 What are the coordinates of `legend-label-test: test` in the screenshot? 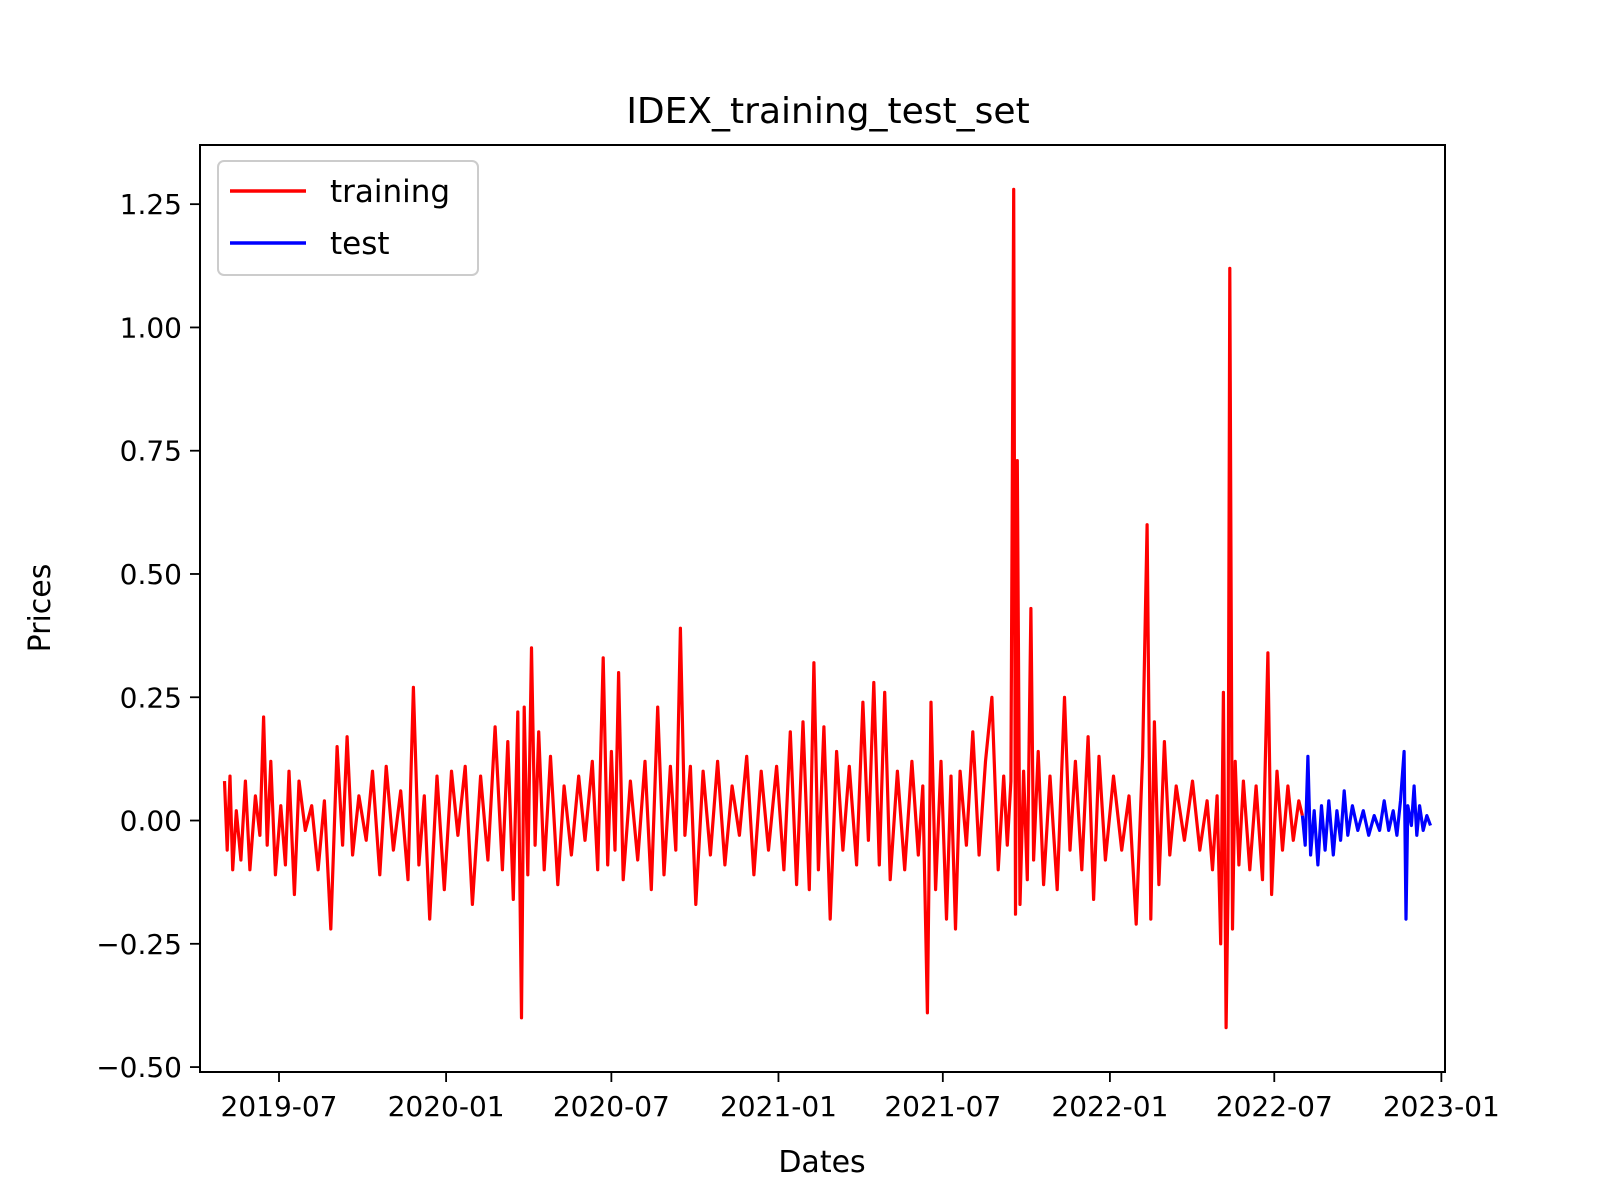 It's located at (360, 244).